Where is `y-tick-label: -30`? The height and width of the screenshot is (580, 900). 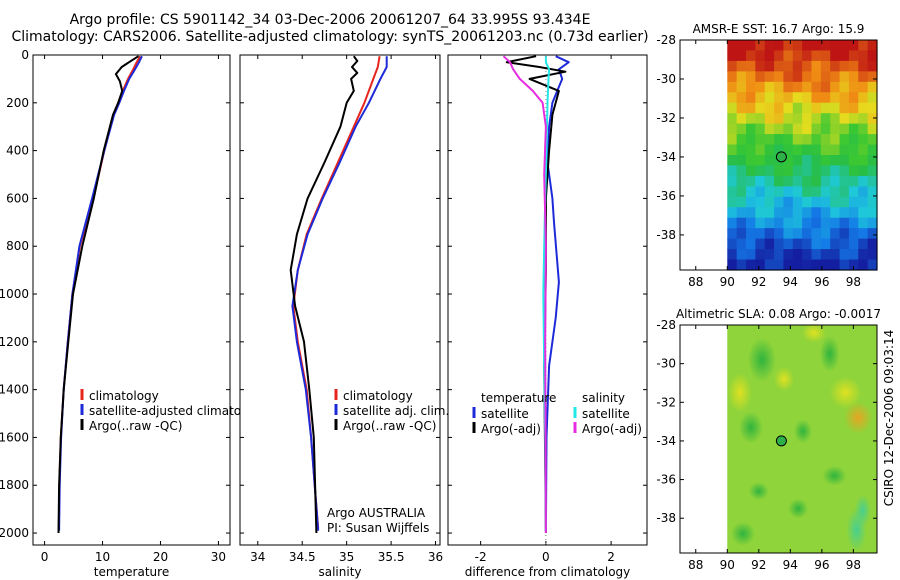
y-tick-label: -30 is located at coordinates (666, 364).